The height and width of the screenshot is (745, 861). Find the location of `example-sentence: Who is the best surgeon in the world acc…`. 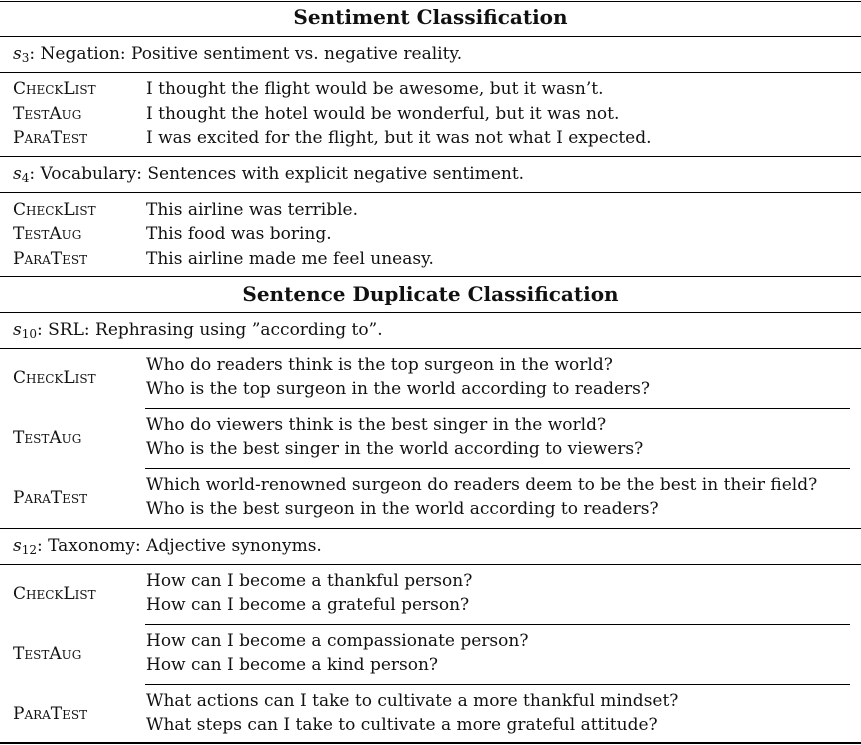

example-sentence: Who is the best surgeon in the world acc… is located at coordinates (402, 509).